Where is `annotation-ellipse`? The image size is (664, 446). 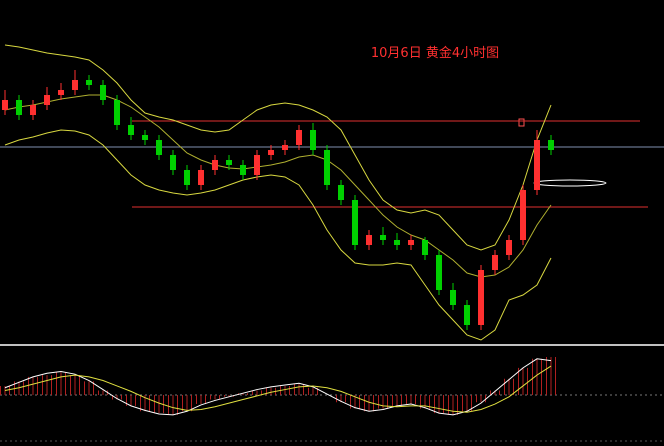
annotation-ellipse is located at coordinates (570, 183).